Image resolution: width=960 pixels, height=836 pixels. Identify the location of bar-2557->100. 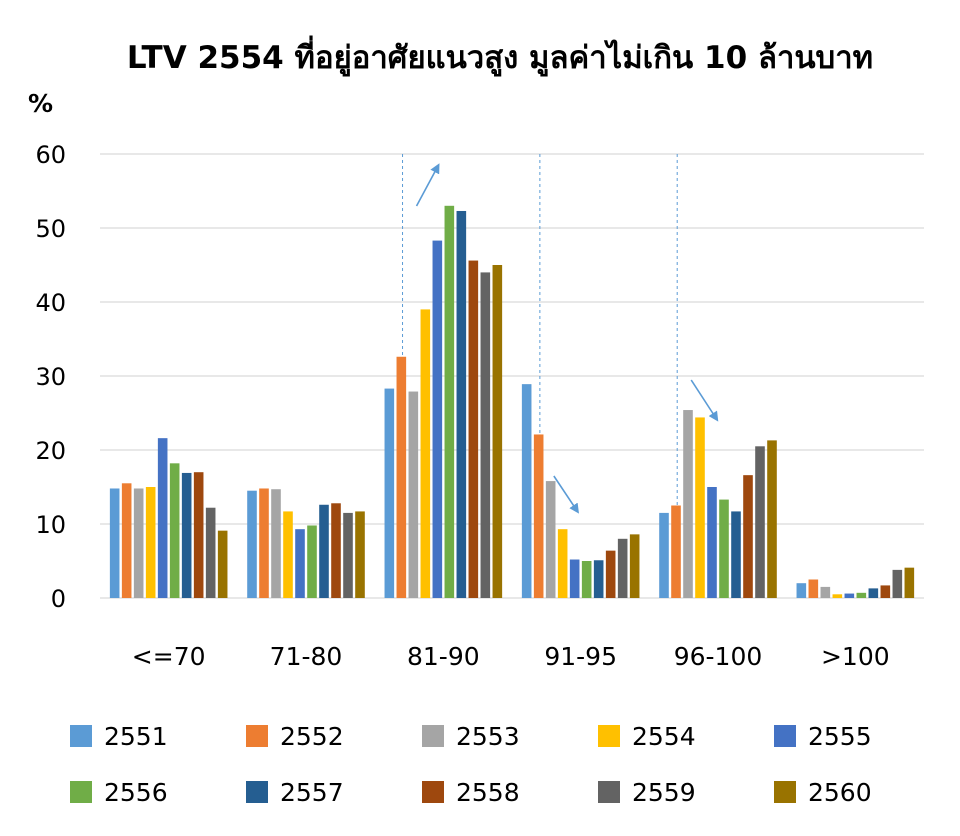
(873, 593).